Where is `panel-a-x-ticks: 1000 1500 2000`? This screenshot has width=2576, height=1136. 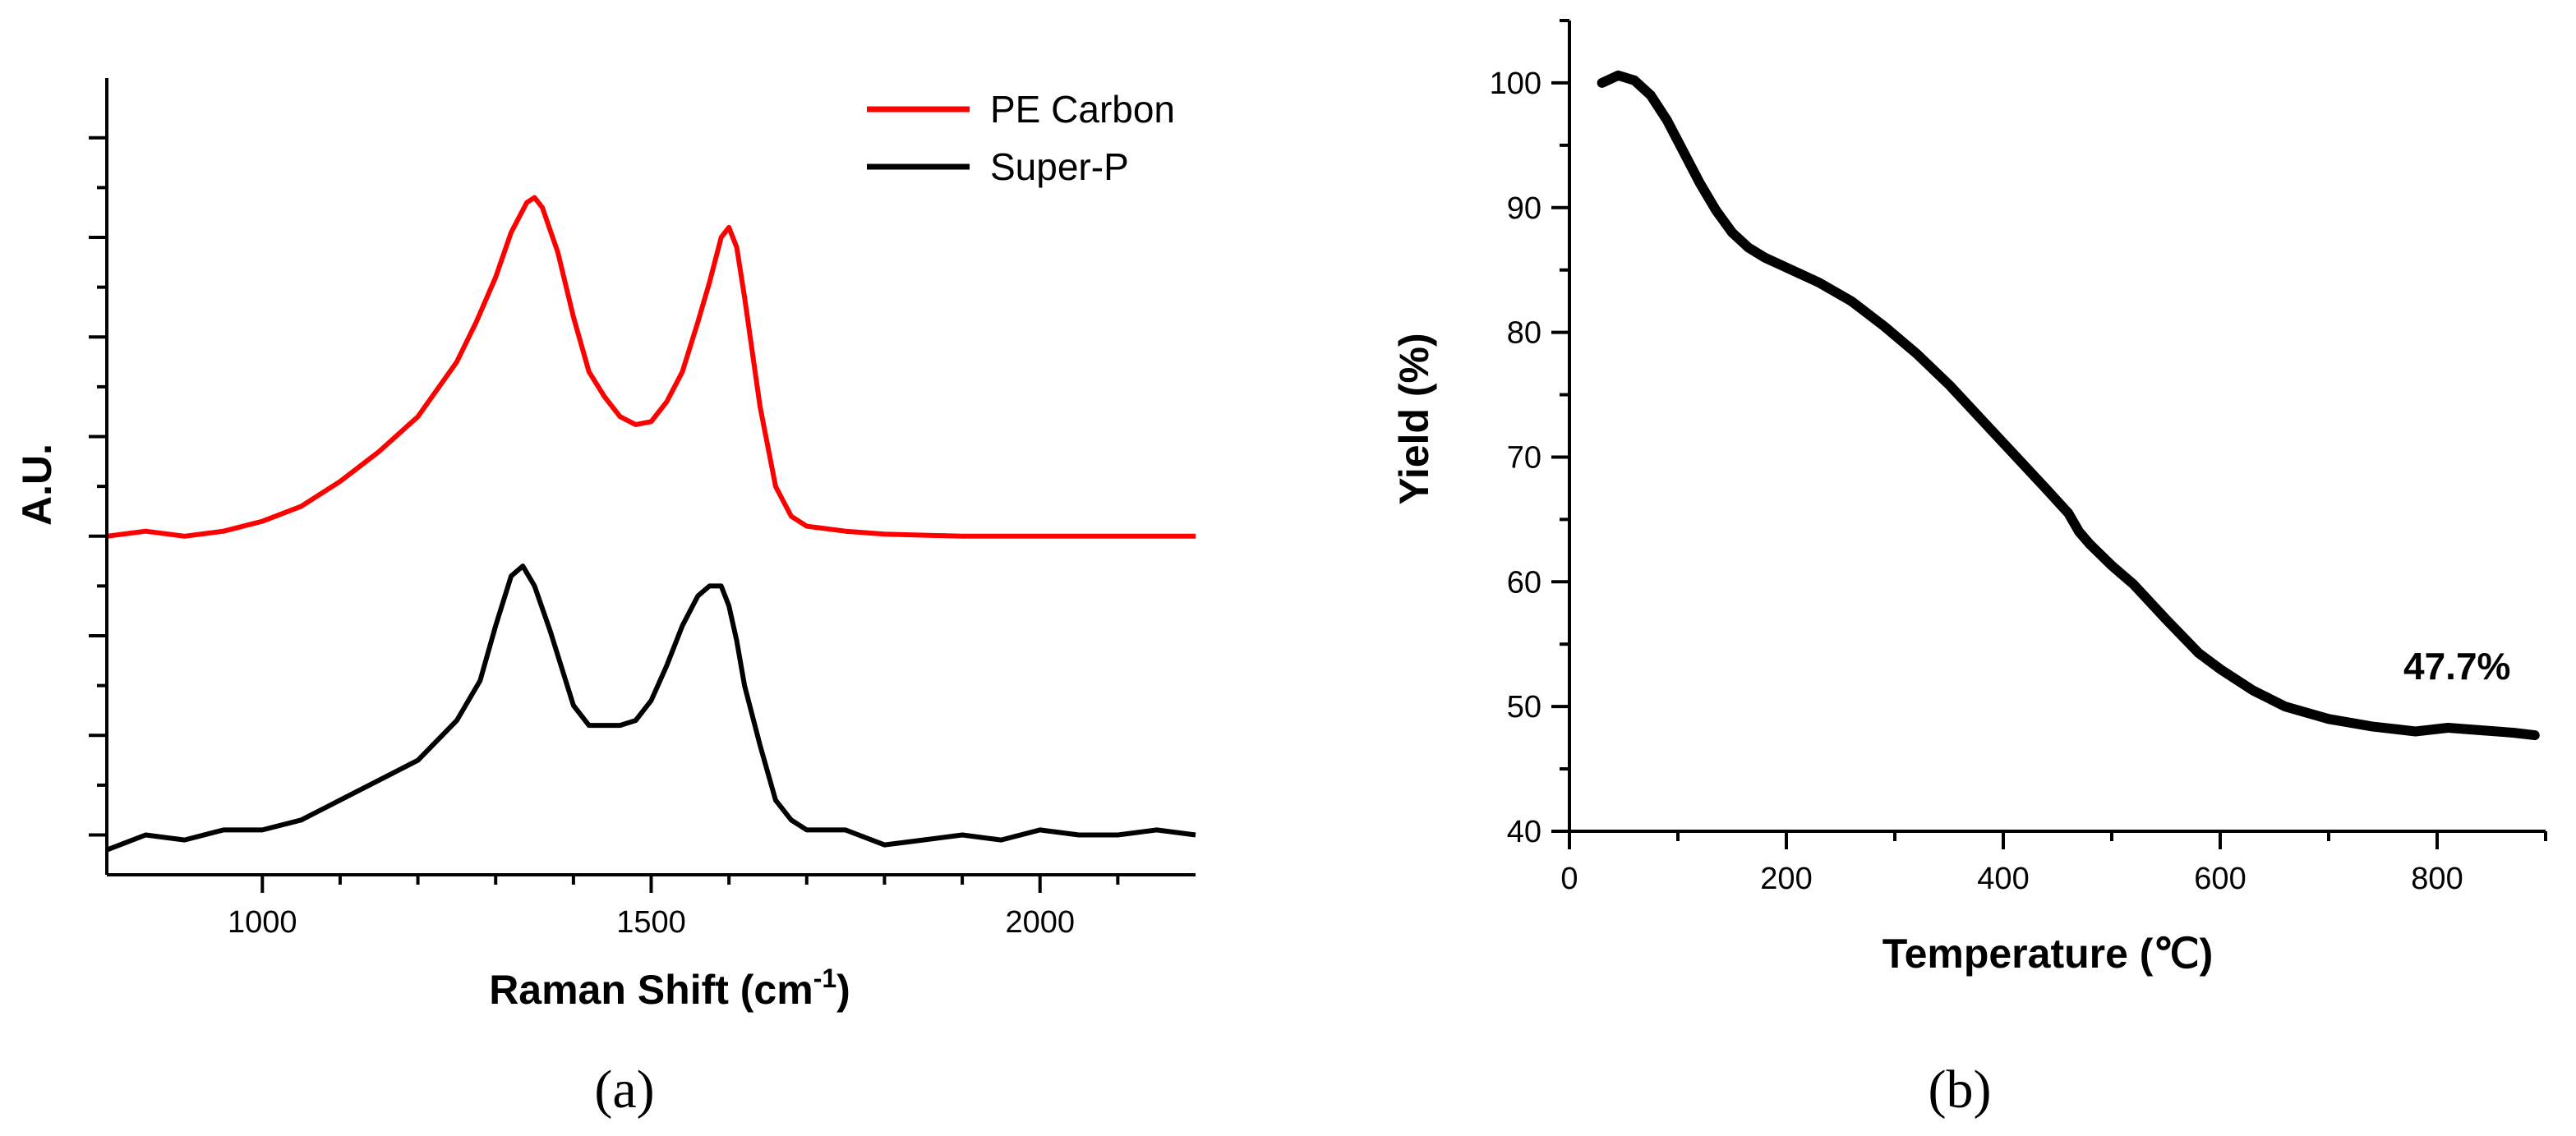 panel-a-x-ticks: 1000 1500 2000 is located at coordinates (674, 908).